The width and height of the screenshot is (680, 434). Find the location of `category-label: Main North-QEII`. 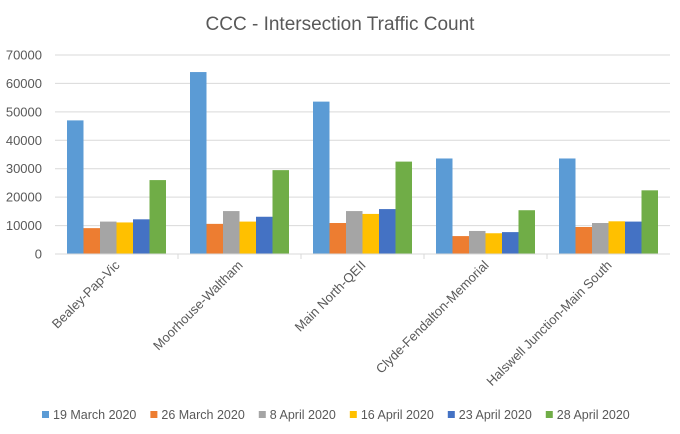

category-label: Main North-QEII is located at coordinates (330, 296).